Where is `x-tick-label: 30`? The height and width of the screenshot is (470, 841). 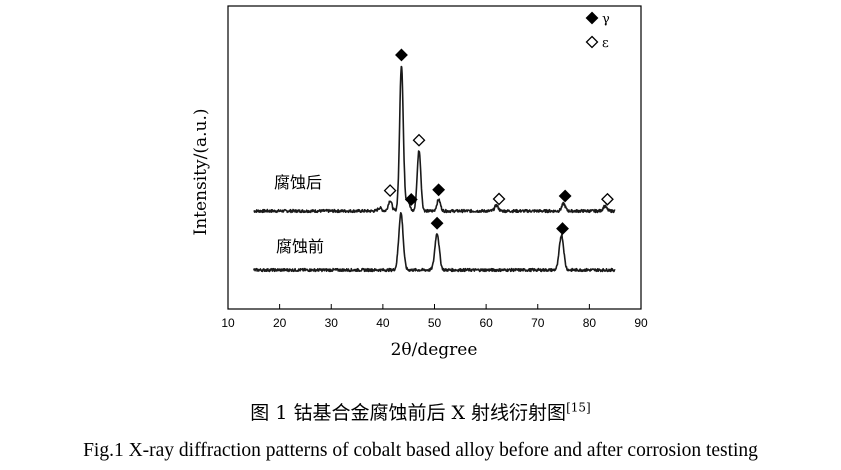
x-tick-label: 30 is located at coordinates (332, 323).